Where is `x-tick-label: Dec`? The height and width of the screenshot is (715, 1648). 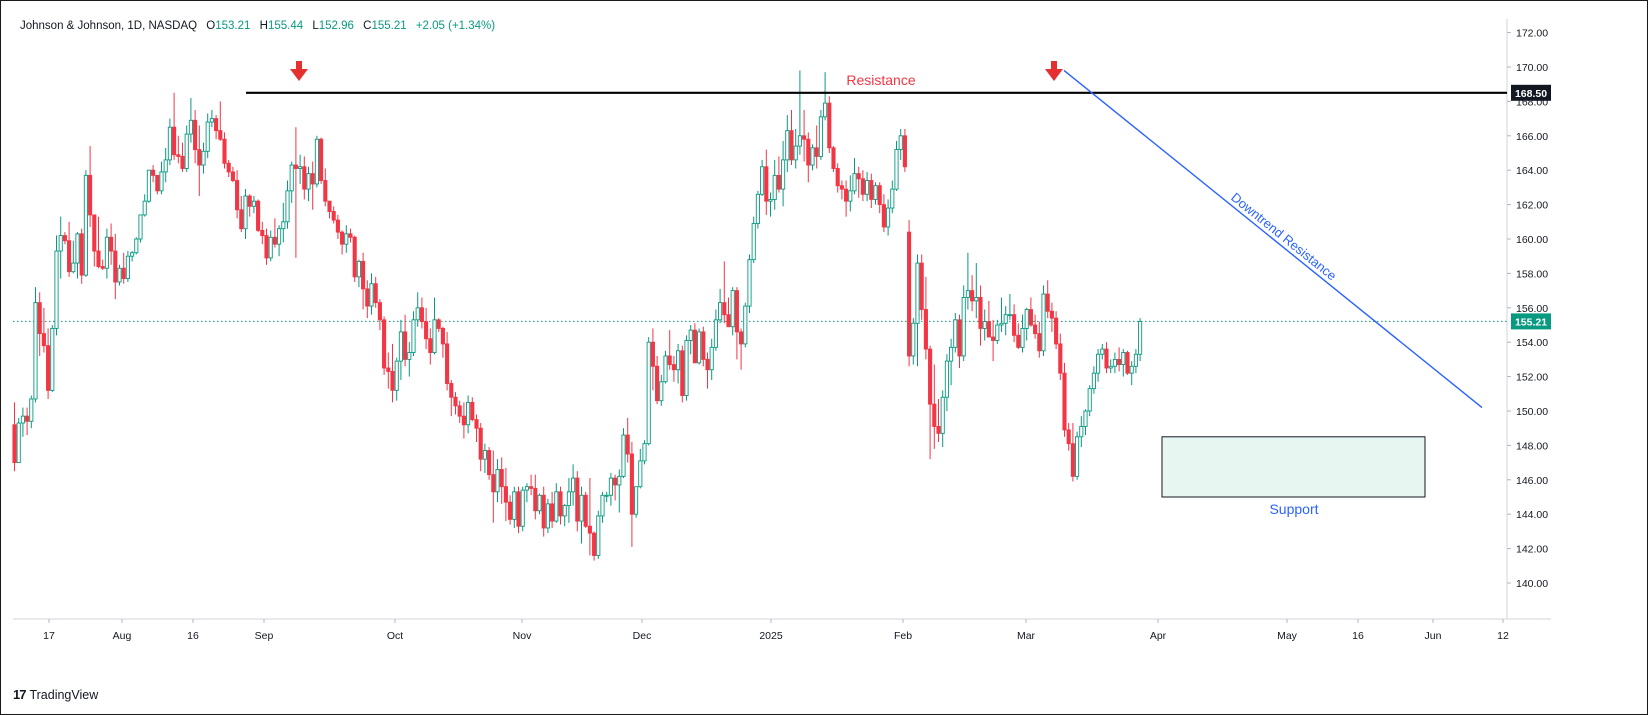
x-tick-label: Dec is located at coordinates (642, 636).